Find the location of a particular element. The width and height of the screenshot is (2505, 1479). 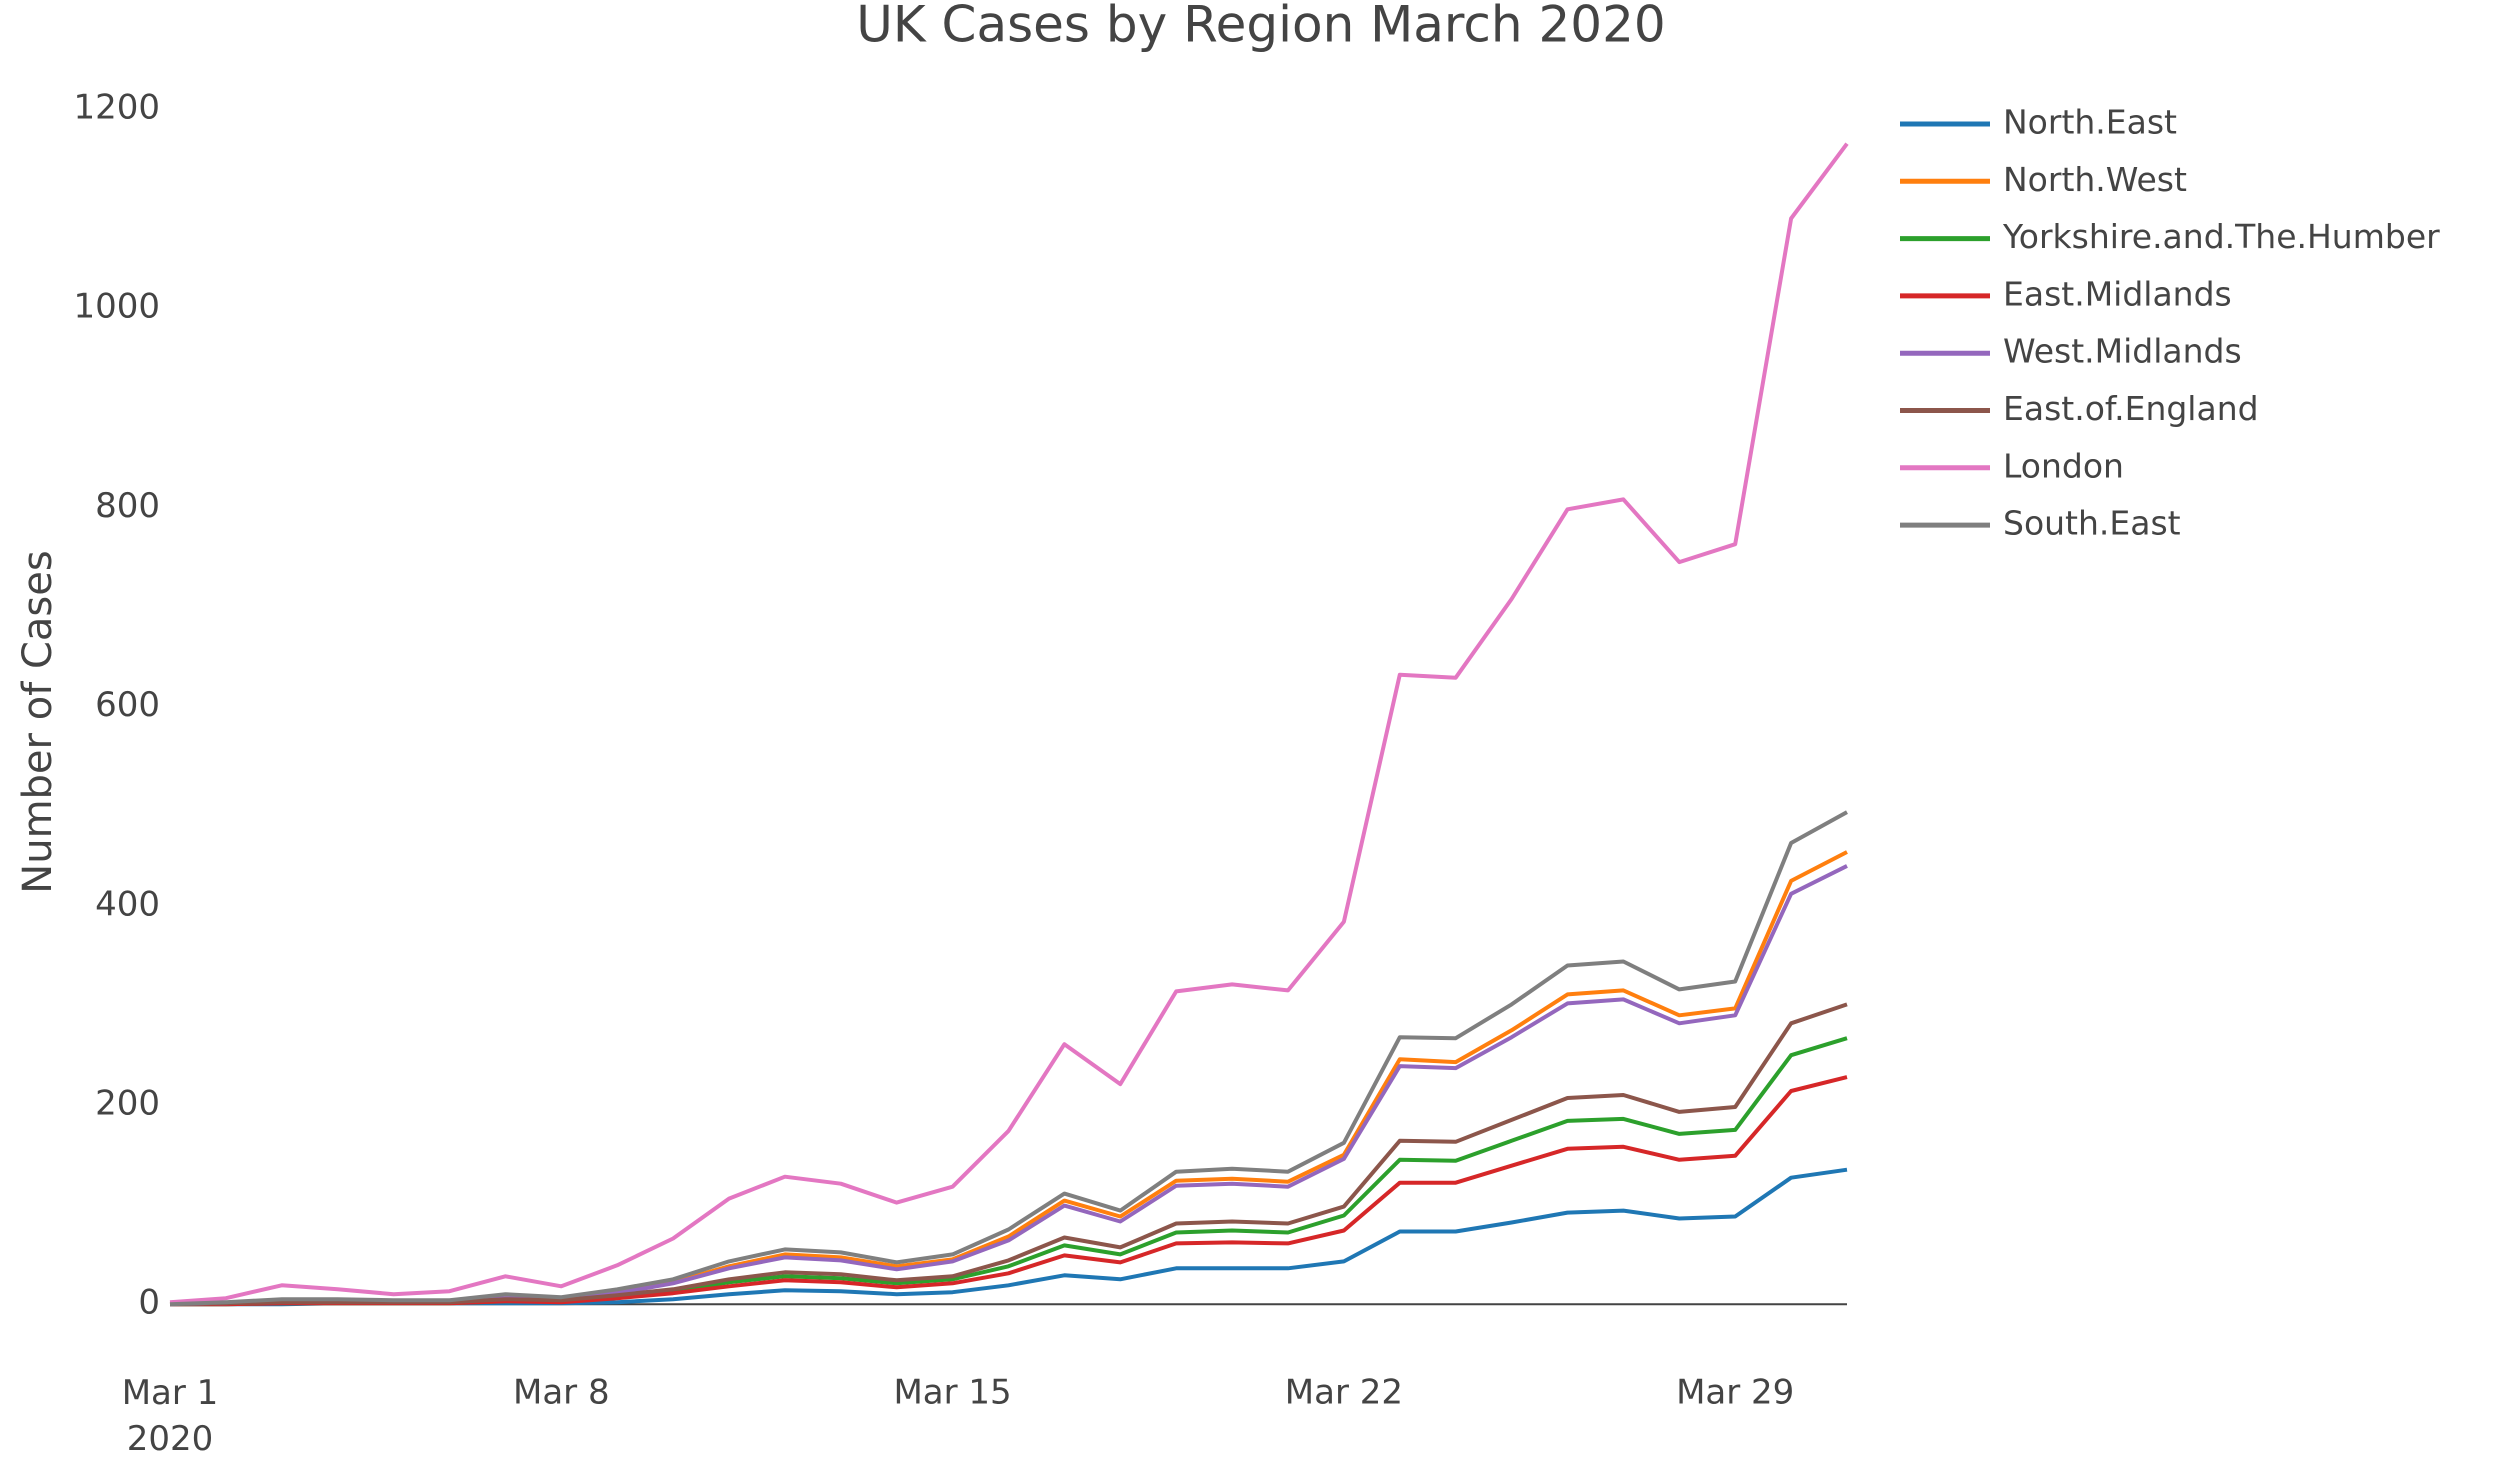

x-tick-label: Mar 8 is located at coordinates (561, 1393).